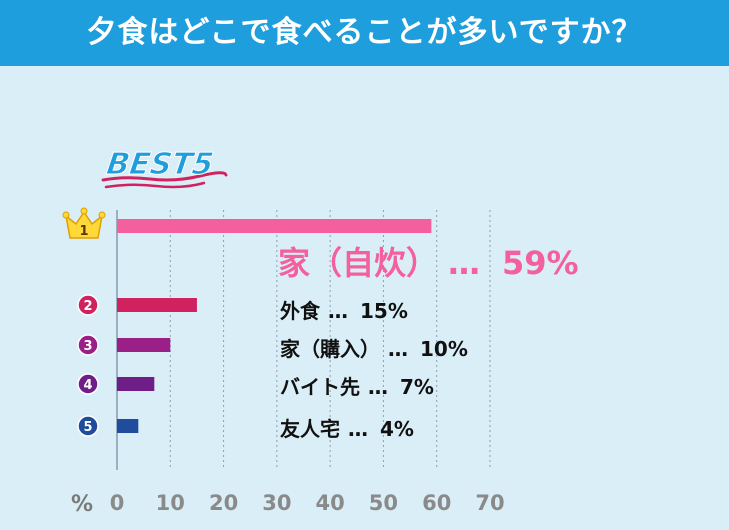  I want to click on bar-label-4: バイト先 … 7%, so click(357, 387).